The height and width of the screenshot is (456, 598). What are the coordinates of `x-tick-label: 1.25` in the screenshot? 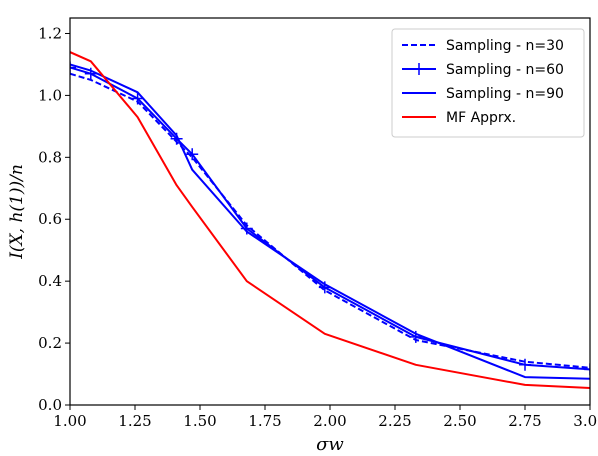 It's located at (134, 421).